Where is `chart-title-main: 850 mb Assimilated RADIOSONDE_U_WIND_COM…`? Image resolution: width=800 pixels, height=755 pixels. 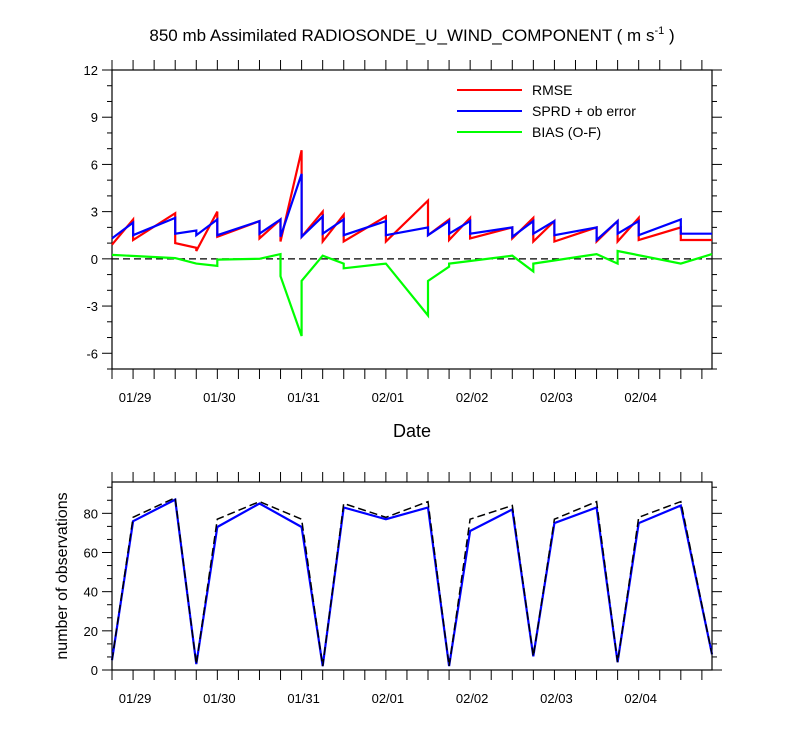
chart-title-main: 850 mb Assimilated RADIOSONDE_U_WIND_COM… is located at coordinates (401, 35).